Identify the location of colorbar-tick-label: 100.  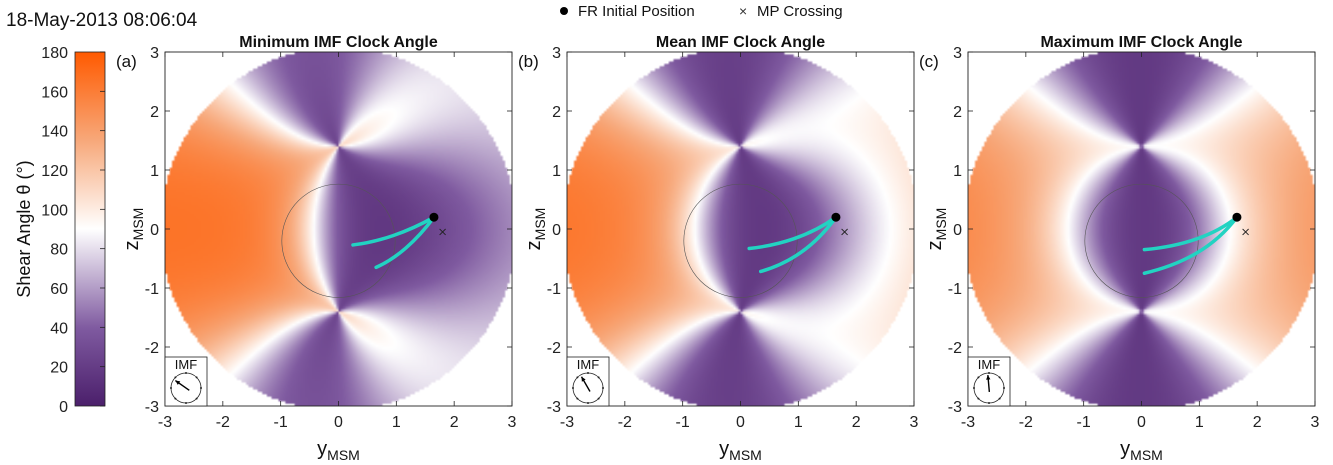
(54, 210).